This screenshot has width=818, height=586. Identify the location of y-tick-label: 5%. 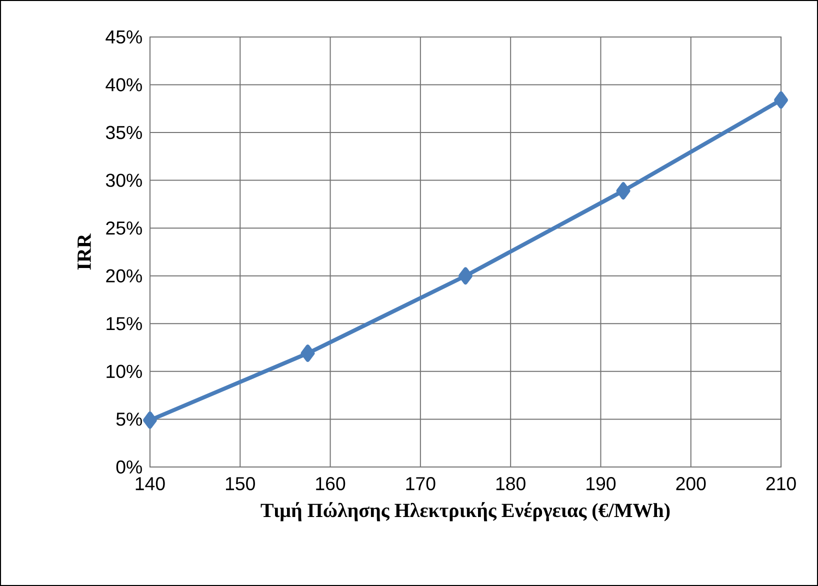
(129, 419).